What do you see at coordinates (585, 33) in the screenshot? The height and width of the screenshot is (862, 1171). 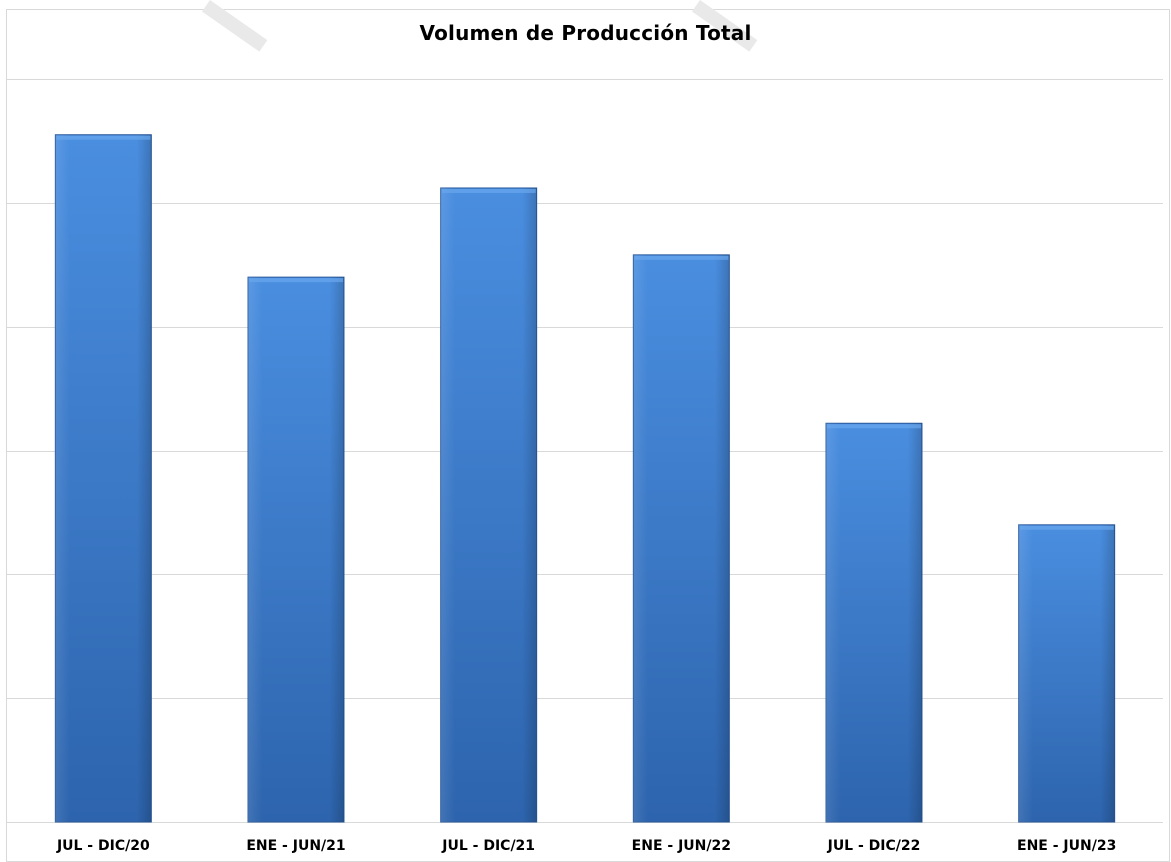 I see `chart-title: Volumen de Producción Total` at bounding box center [585, 33].